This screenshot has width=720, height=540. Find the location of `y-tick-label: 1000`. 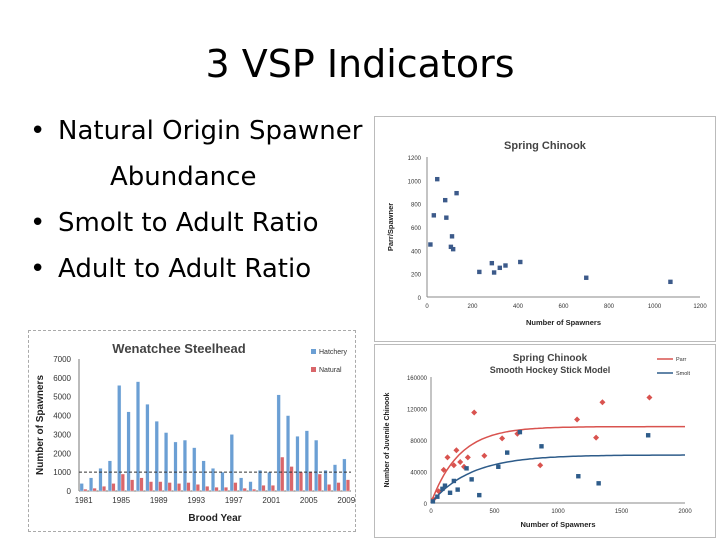

y-tick-label: 1000 is located at coordinates (62, 472).